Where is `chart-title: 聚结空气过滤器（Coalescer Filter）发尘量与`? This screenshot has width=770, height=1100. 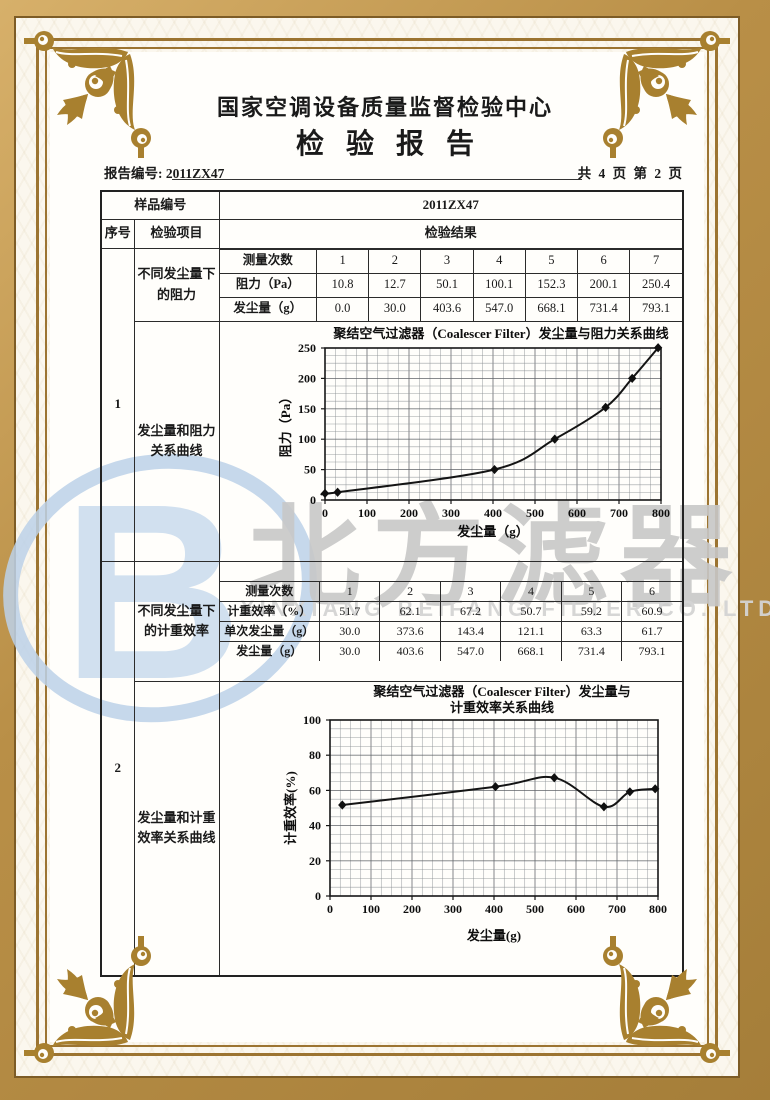
chart-title: 聚结空气过滤器（Coalescer Filter）发尘量与 is located at coordinates (501, 691).